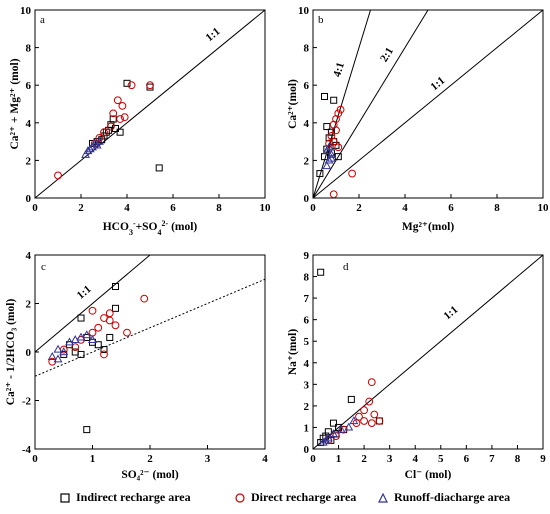 The height and width of the screenshot is (514, 550). I want to click on circle-marker-icon, so click(240, 497).